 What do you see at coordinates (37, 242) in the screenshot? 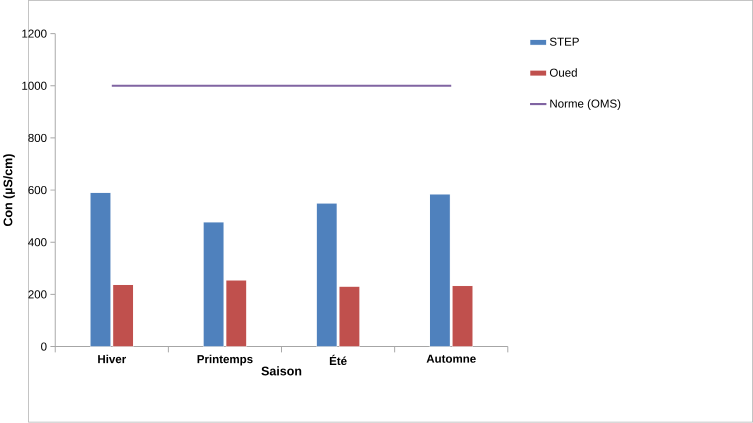
I see `y-tick-label: 400` at bounding box center [37, 242].